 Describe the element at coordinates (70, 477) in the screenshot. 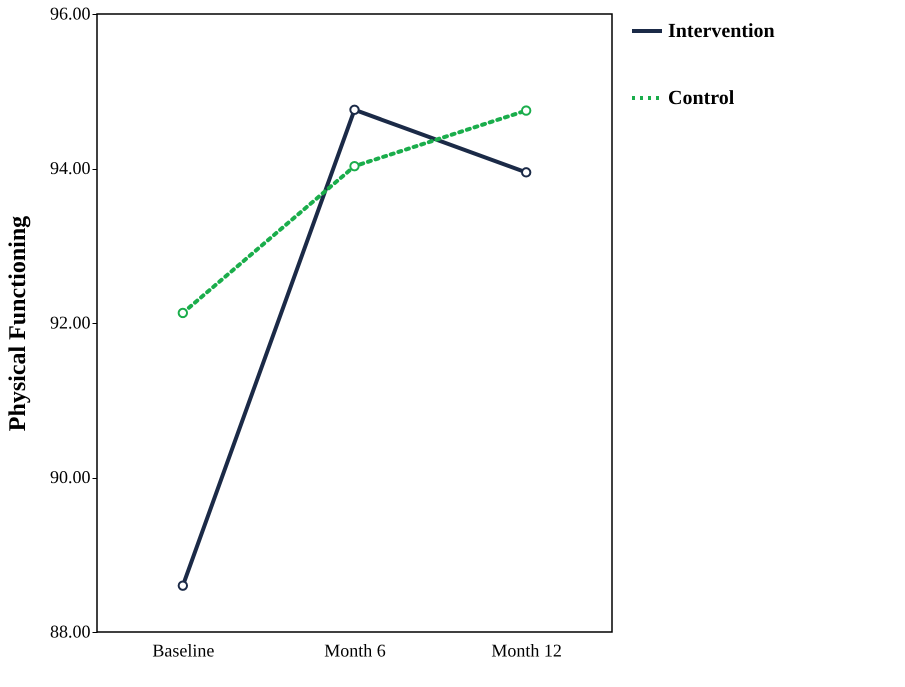

I see `y-tick-label: 90.00` at that location.